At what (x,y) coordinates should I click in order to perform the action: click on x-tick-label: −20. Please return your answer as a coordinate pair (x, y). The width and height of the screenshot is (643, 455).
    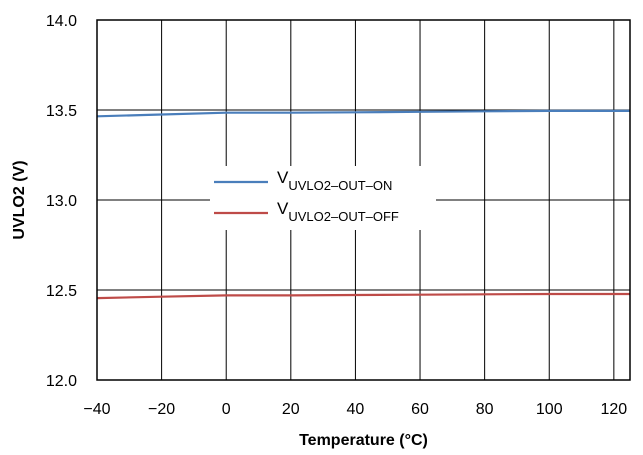
    Looking at the image, I should click on (161, 409).